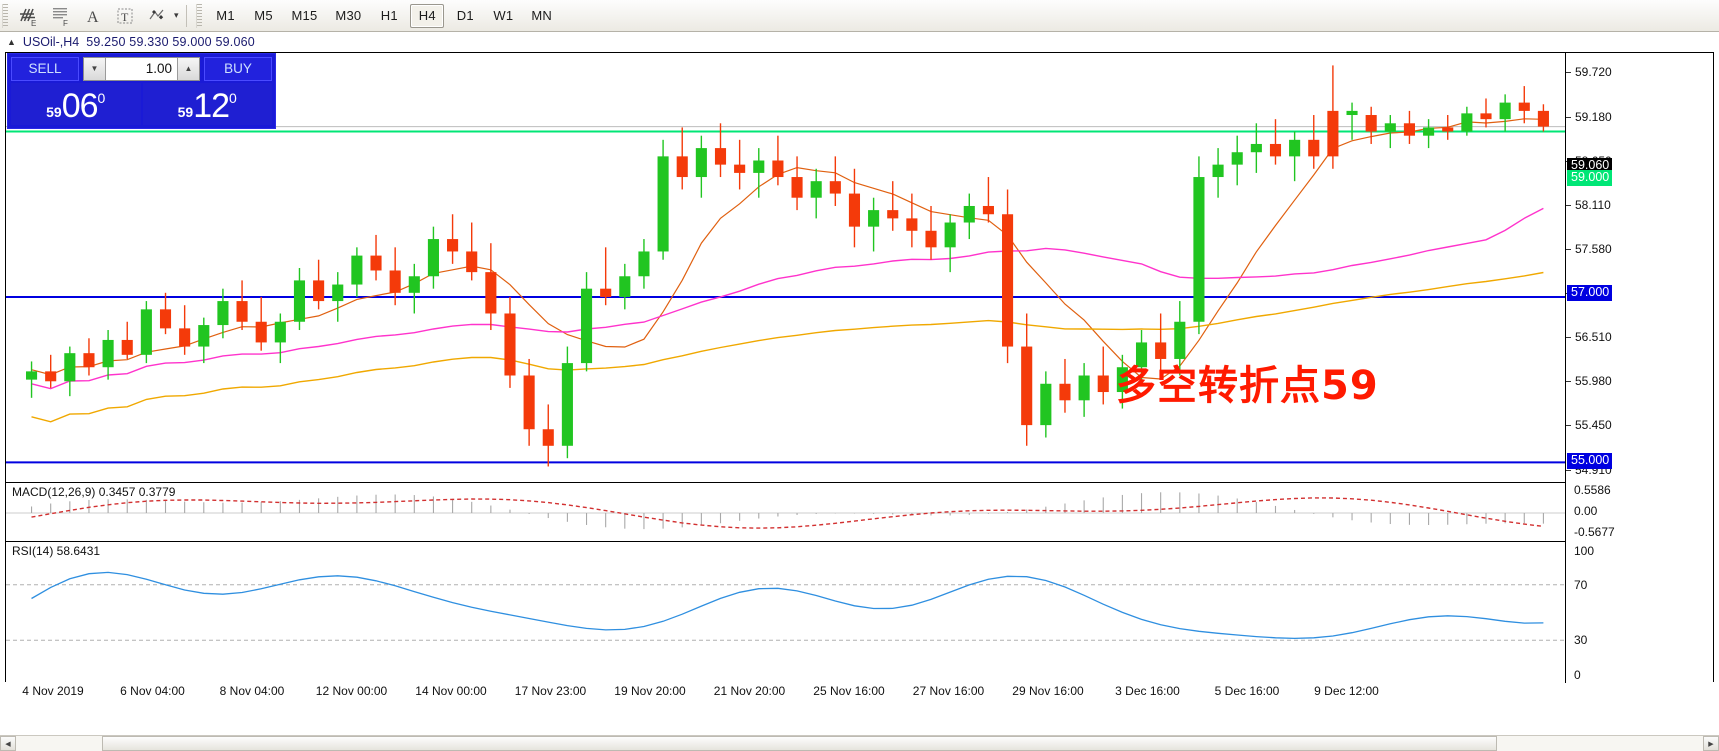  Describe the element at coordinates (29, 16) in the screenshot. I see `indicators-icon: E` at that location.